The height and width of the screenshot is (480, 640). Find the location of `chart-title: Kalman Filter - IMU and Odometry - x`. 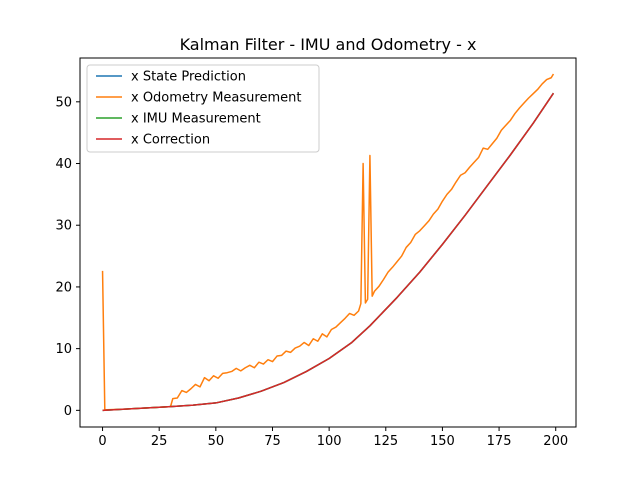

chart-title: Kalman Filter - IMU and Odometry - x is located at coordinates (328, 44).